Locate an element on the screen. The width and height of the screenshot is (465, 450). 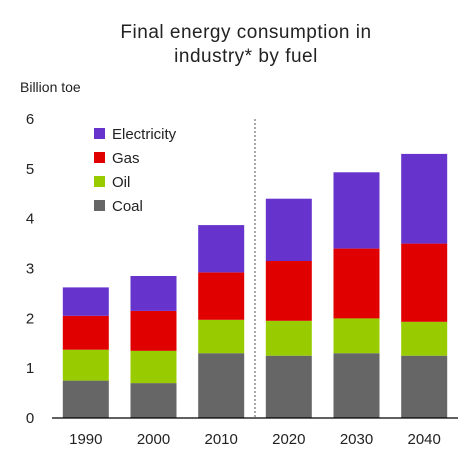
y-tick-label: 6 is located at coordinates (30, 119).